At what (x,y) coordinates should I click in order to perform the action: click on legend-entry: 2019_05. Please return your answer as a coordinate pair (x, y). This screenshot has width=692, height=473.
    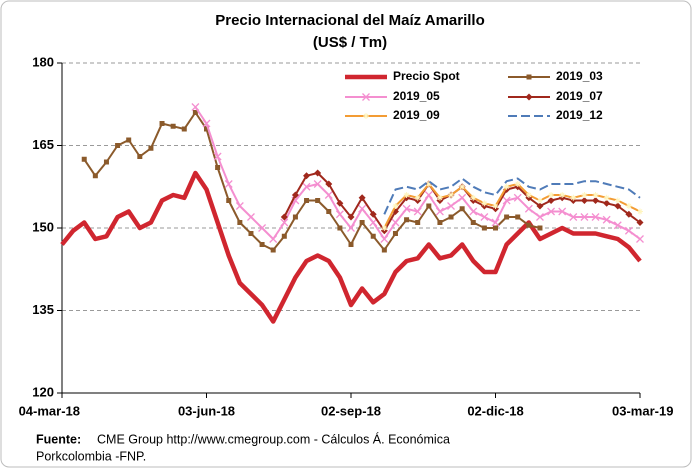
    Looking at the image, I should click on (392, 96).